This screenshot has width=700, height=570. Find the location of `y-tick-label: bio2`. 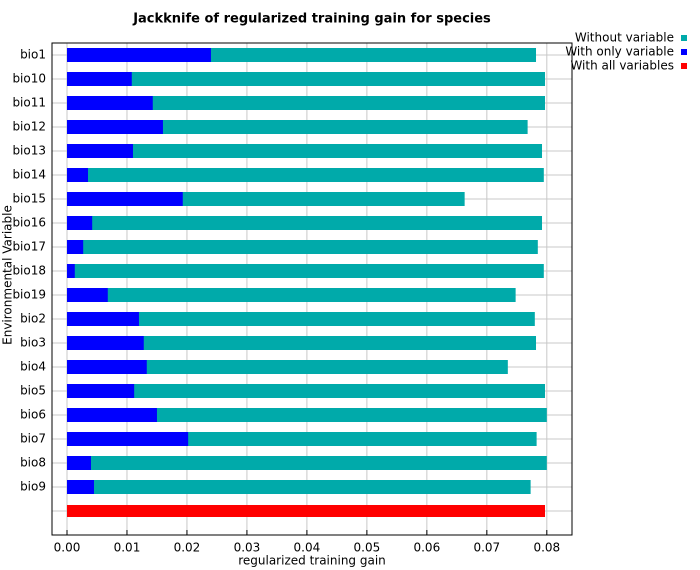

y-tick-label: bio2 is located at coordinates (33, 319).